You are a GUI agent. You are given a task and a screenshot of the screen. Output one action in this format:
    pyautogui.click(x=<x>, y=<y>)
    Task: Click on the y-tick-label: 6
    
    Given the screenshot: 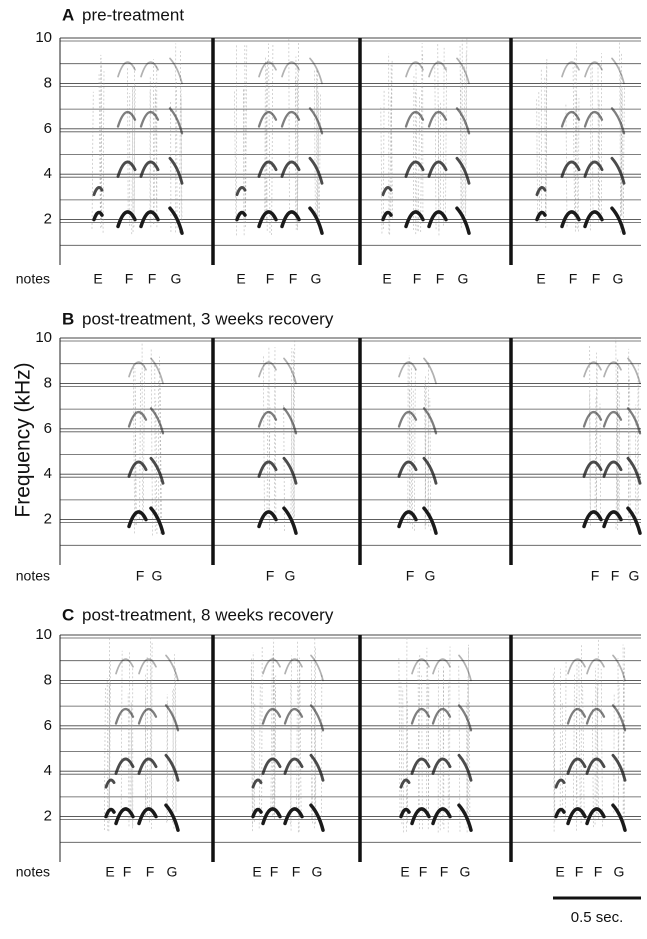 What is the action you would take?
    pyautogui.click(x=48, y=128)
    